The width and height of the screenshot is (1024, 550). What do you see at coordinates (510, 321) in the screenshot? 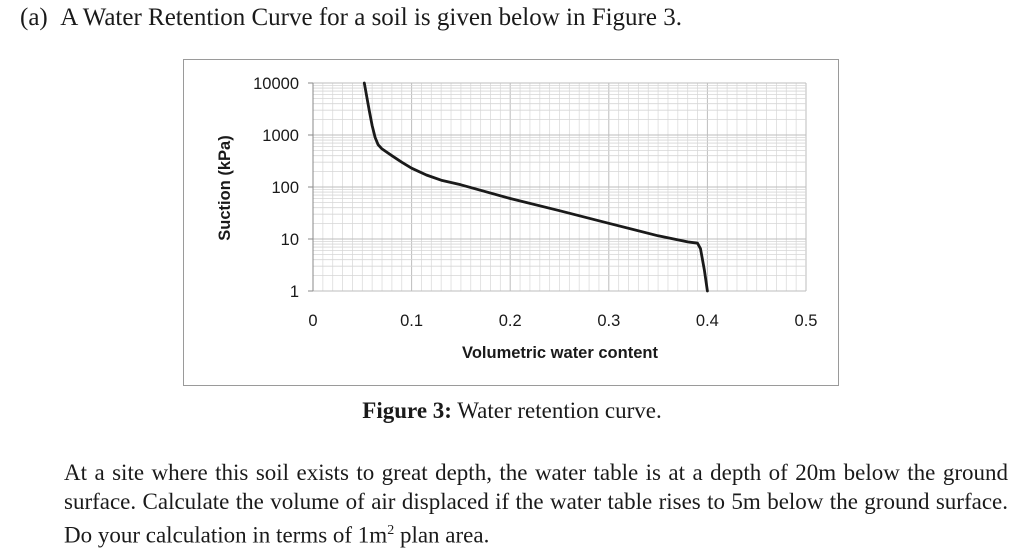
I see `x-tick-label: 0.2` at bounding box center [510, 321].